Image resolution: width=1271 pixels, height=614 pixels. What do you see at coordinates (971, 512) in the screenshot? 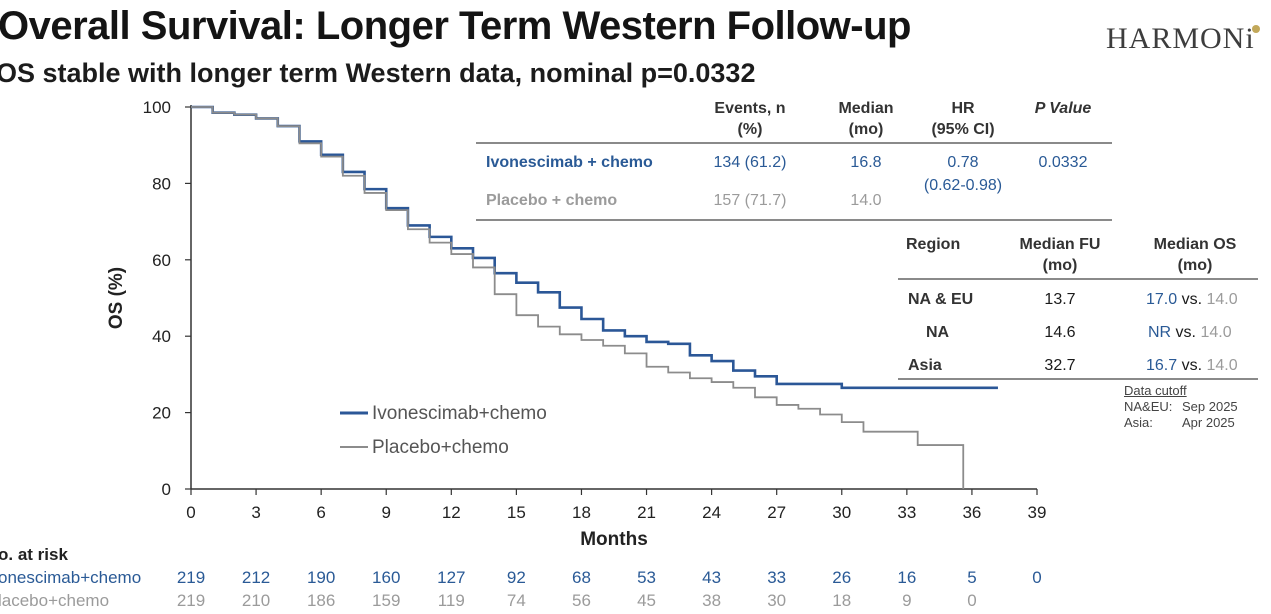
I see `x-tick-label: 36` at bounding box center [971, 512].